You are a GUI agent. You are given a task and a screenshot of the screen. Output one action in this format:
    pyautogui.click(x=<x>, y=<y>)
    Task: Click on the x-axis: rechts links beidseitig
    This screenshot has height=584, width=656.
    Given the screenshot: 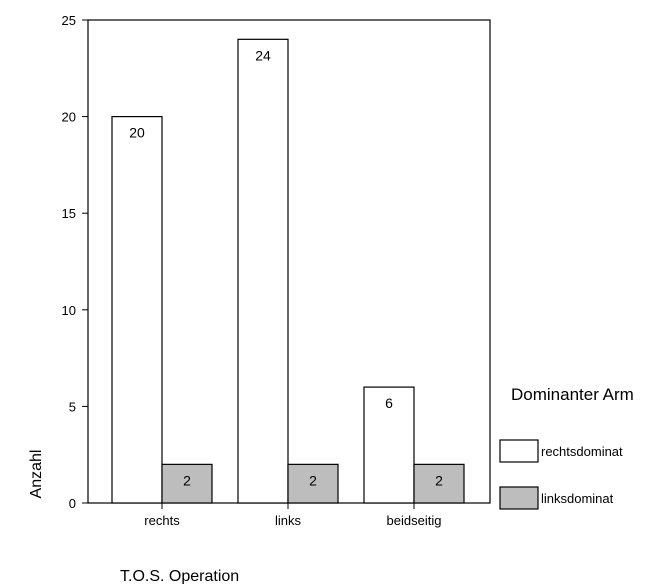 What is the action you would take?
    pyautogui.click(x=292, y=515)
    